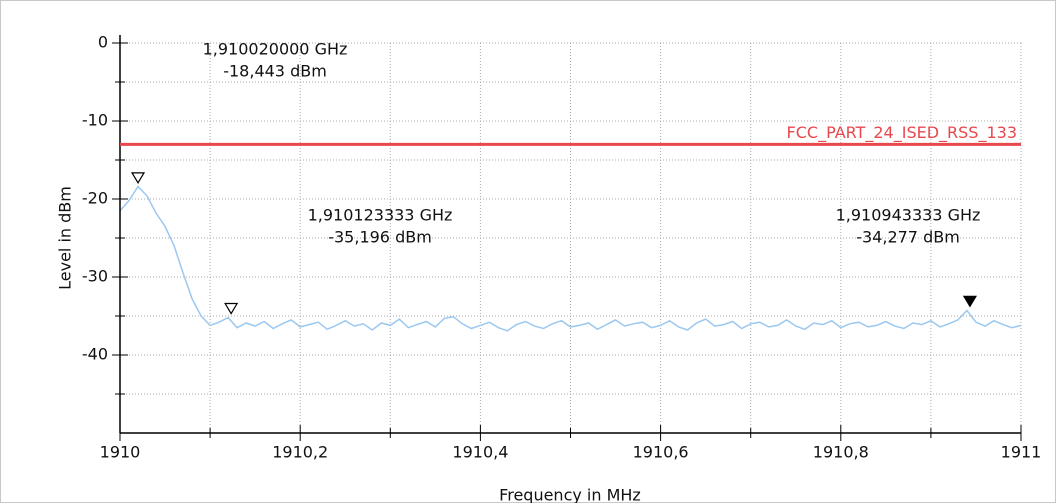 This screenshot has height=503, width=1056. I want to click on y-tick-label: 0, so click(103, 42).